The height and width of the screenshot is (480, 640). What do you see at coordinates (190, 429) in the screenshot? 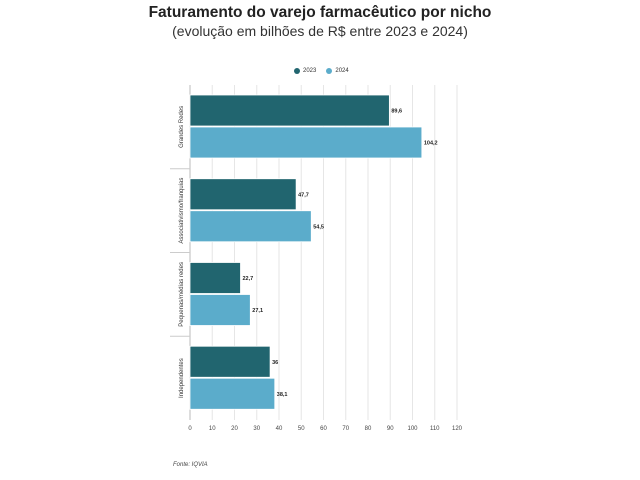
I see `x-tick-label: 0` at bounding box center [190, 429].